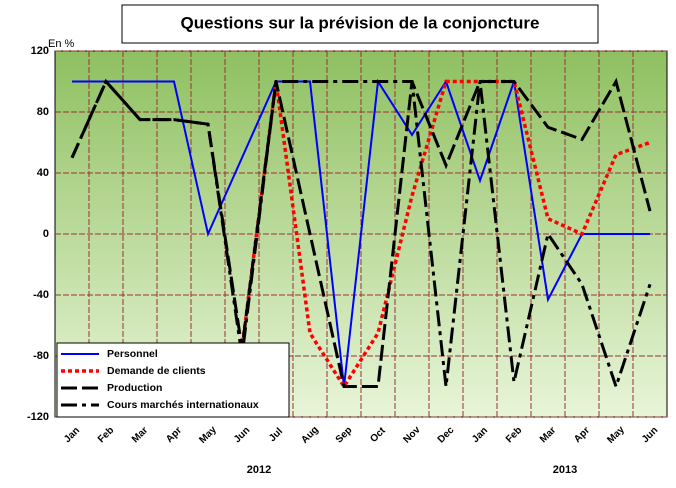  What do you see at coordinates (40, 51) in the screenshot?
I see `y-tick-label: 120` at bounding box center [40, 51].